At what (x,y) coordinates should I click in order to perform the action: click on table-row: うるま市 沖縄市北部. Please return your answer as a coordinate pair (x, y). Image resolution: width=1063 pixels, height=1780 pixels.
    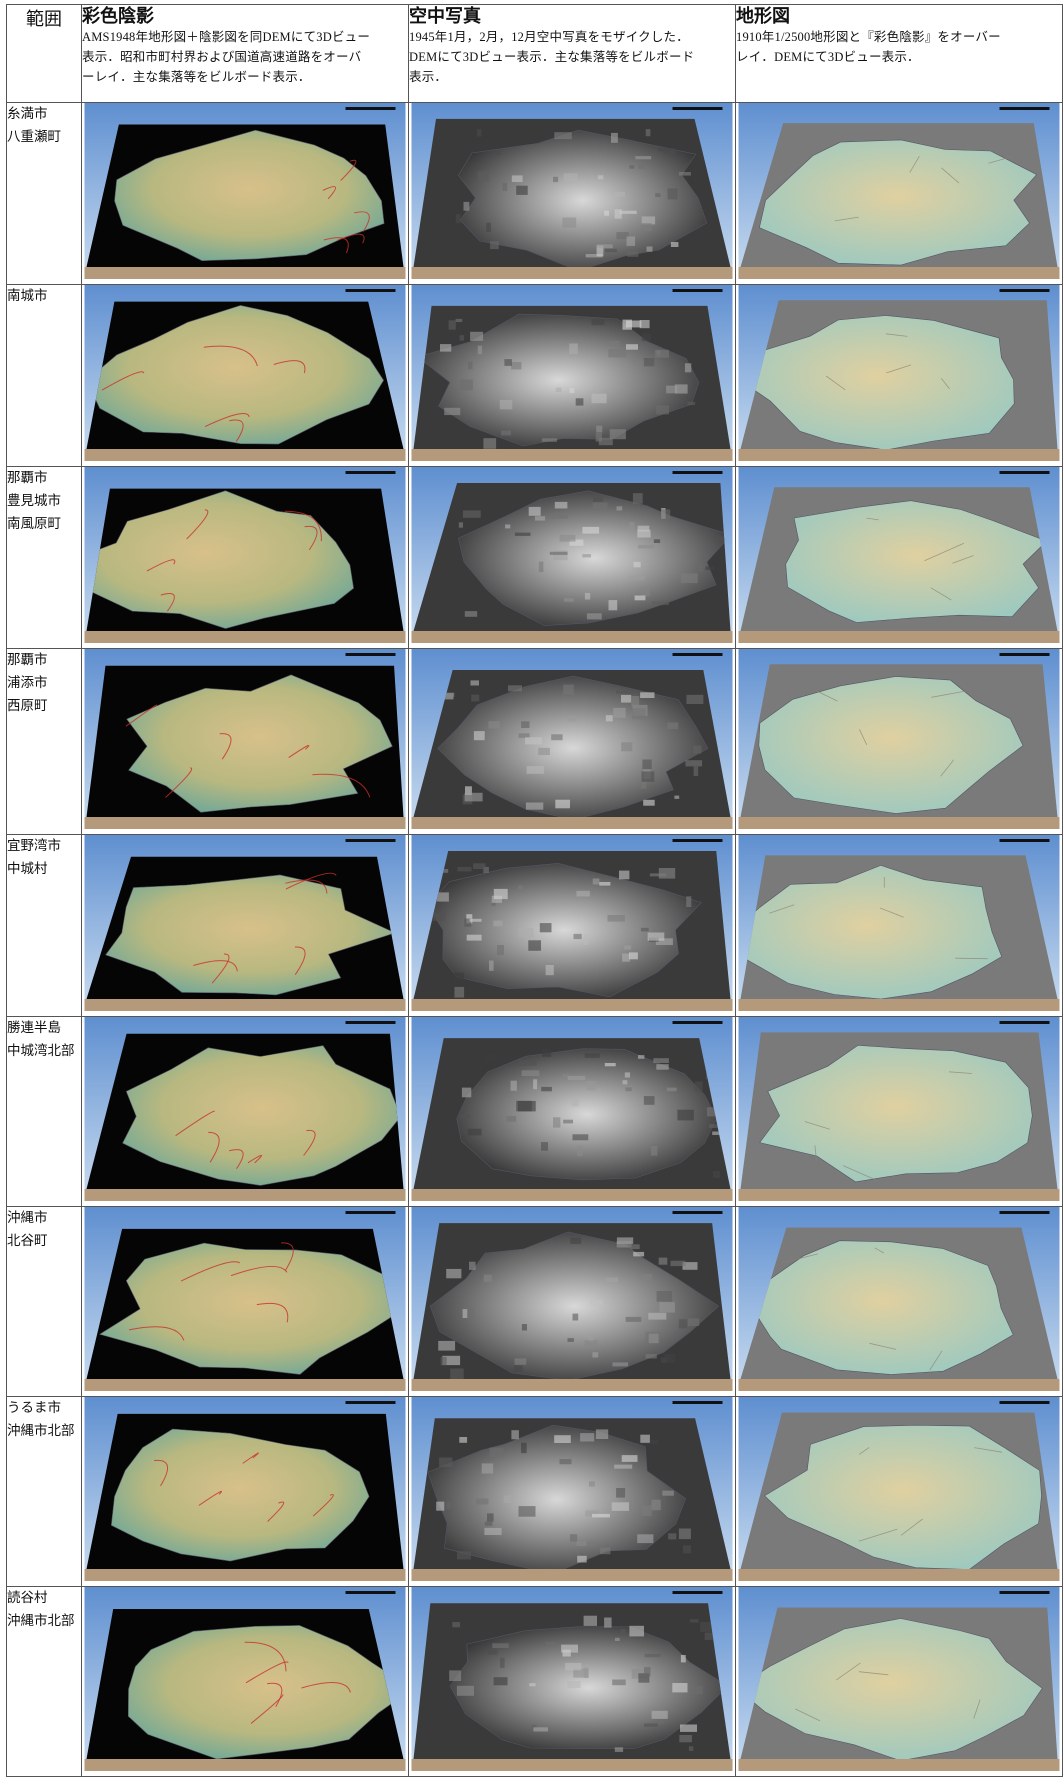
    Looking at the image, I should click on (534, 1491).